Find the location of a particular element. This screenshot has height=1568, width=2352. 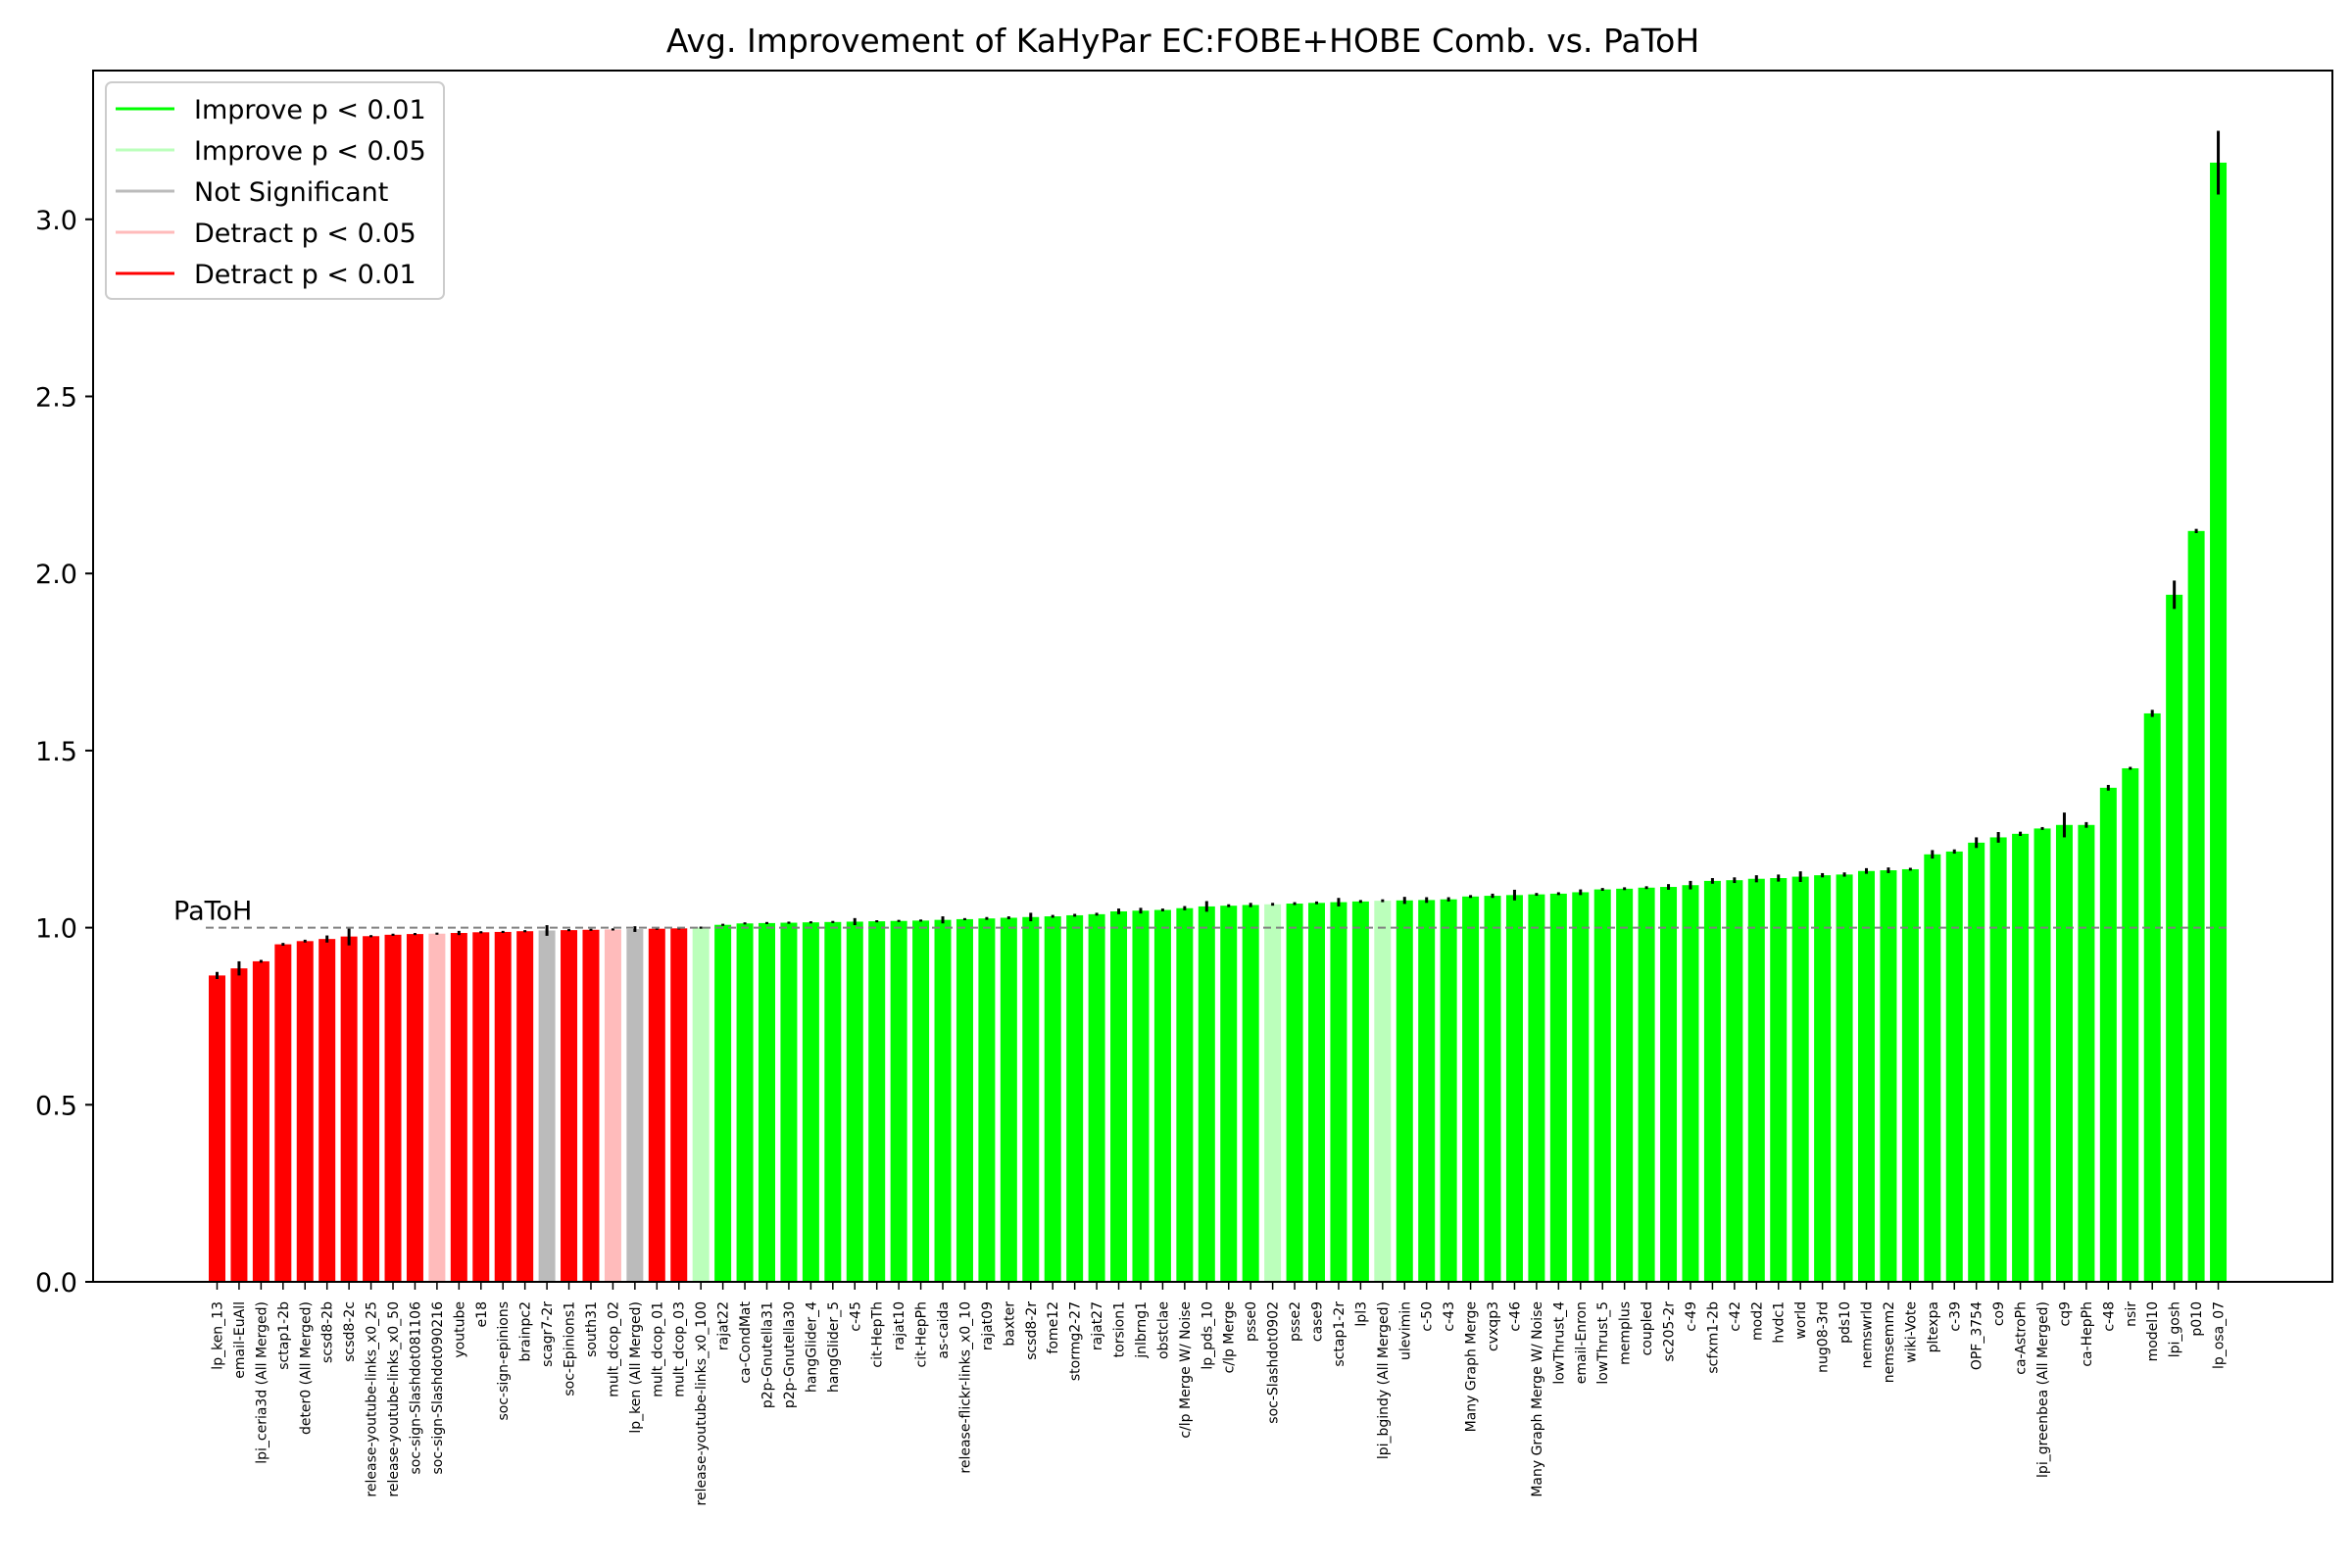

x-tick-label: youtube is located at coordinates (459, 1329).